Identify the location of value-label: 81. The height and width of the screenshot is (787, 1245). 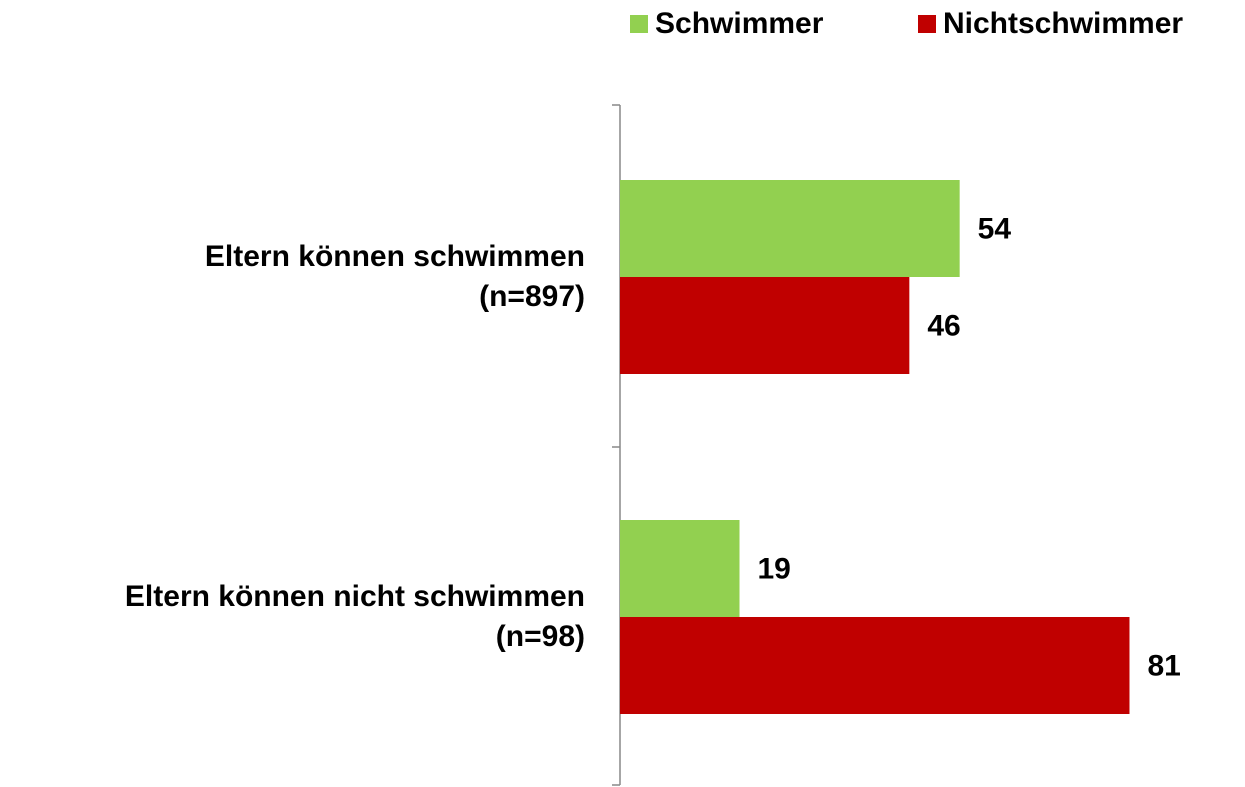
(1163, 665).